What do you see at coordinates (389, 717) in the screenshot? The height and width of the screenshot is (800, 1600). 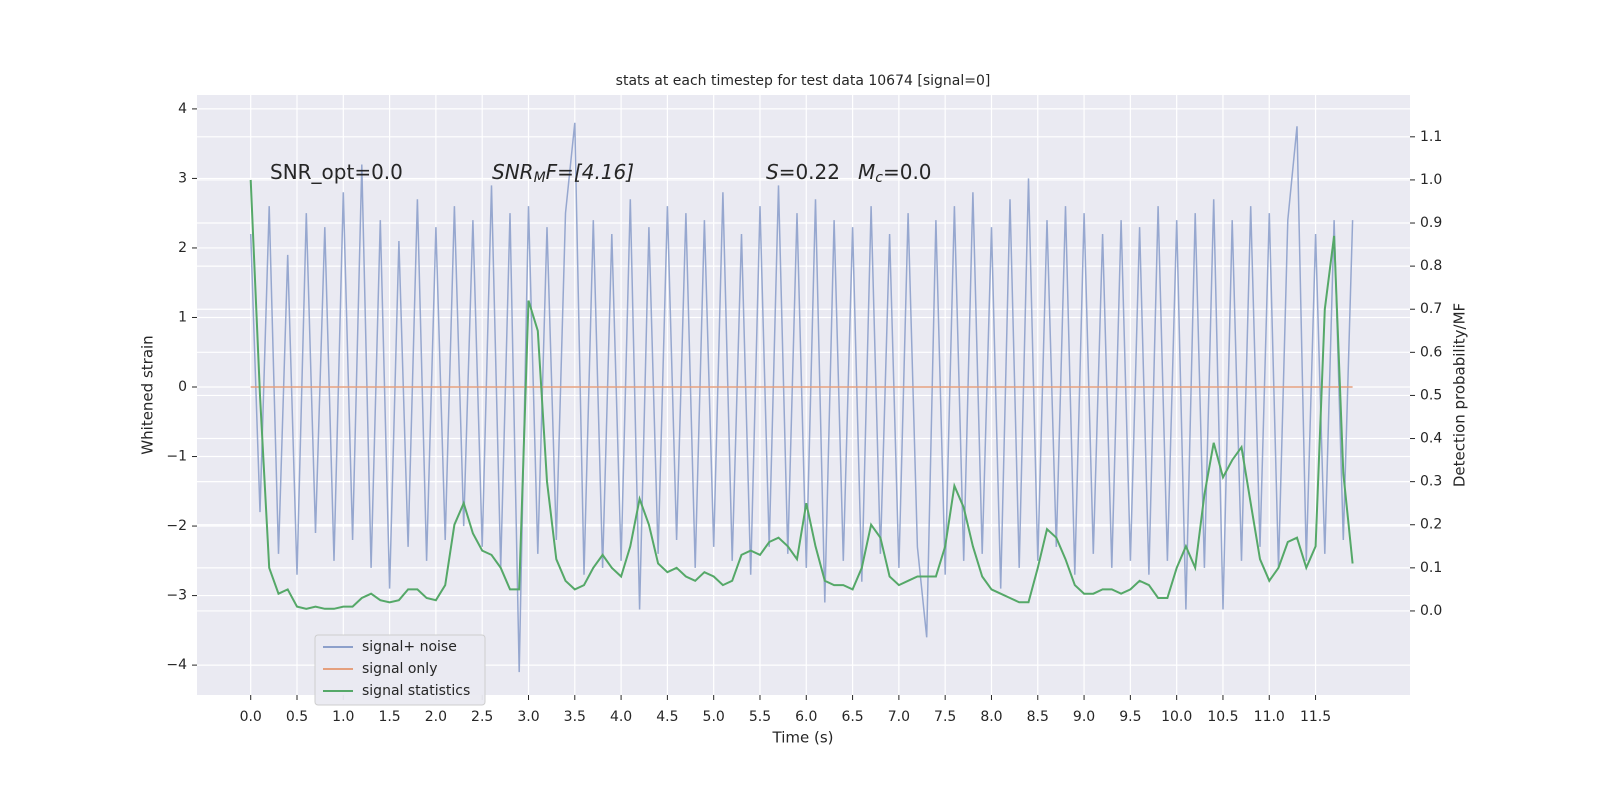 I see `x-tick-label: 1.5` at bounding box center [389, 717].